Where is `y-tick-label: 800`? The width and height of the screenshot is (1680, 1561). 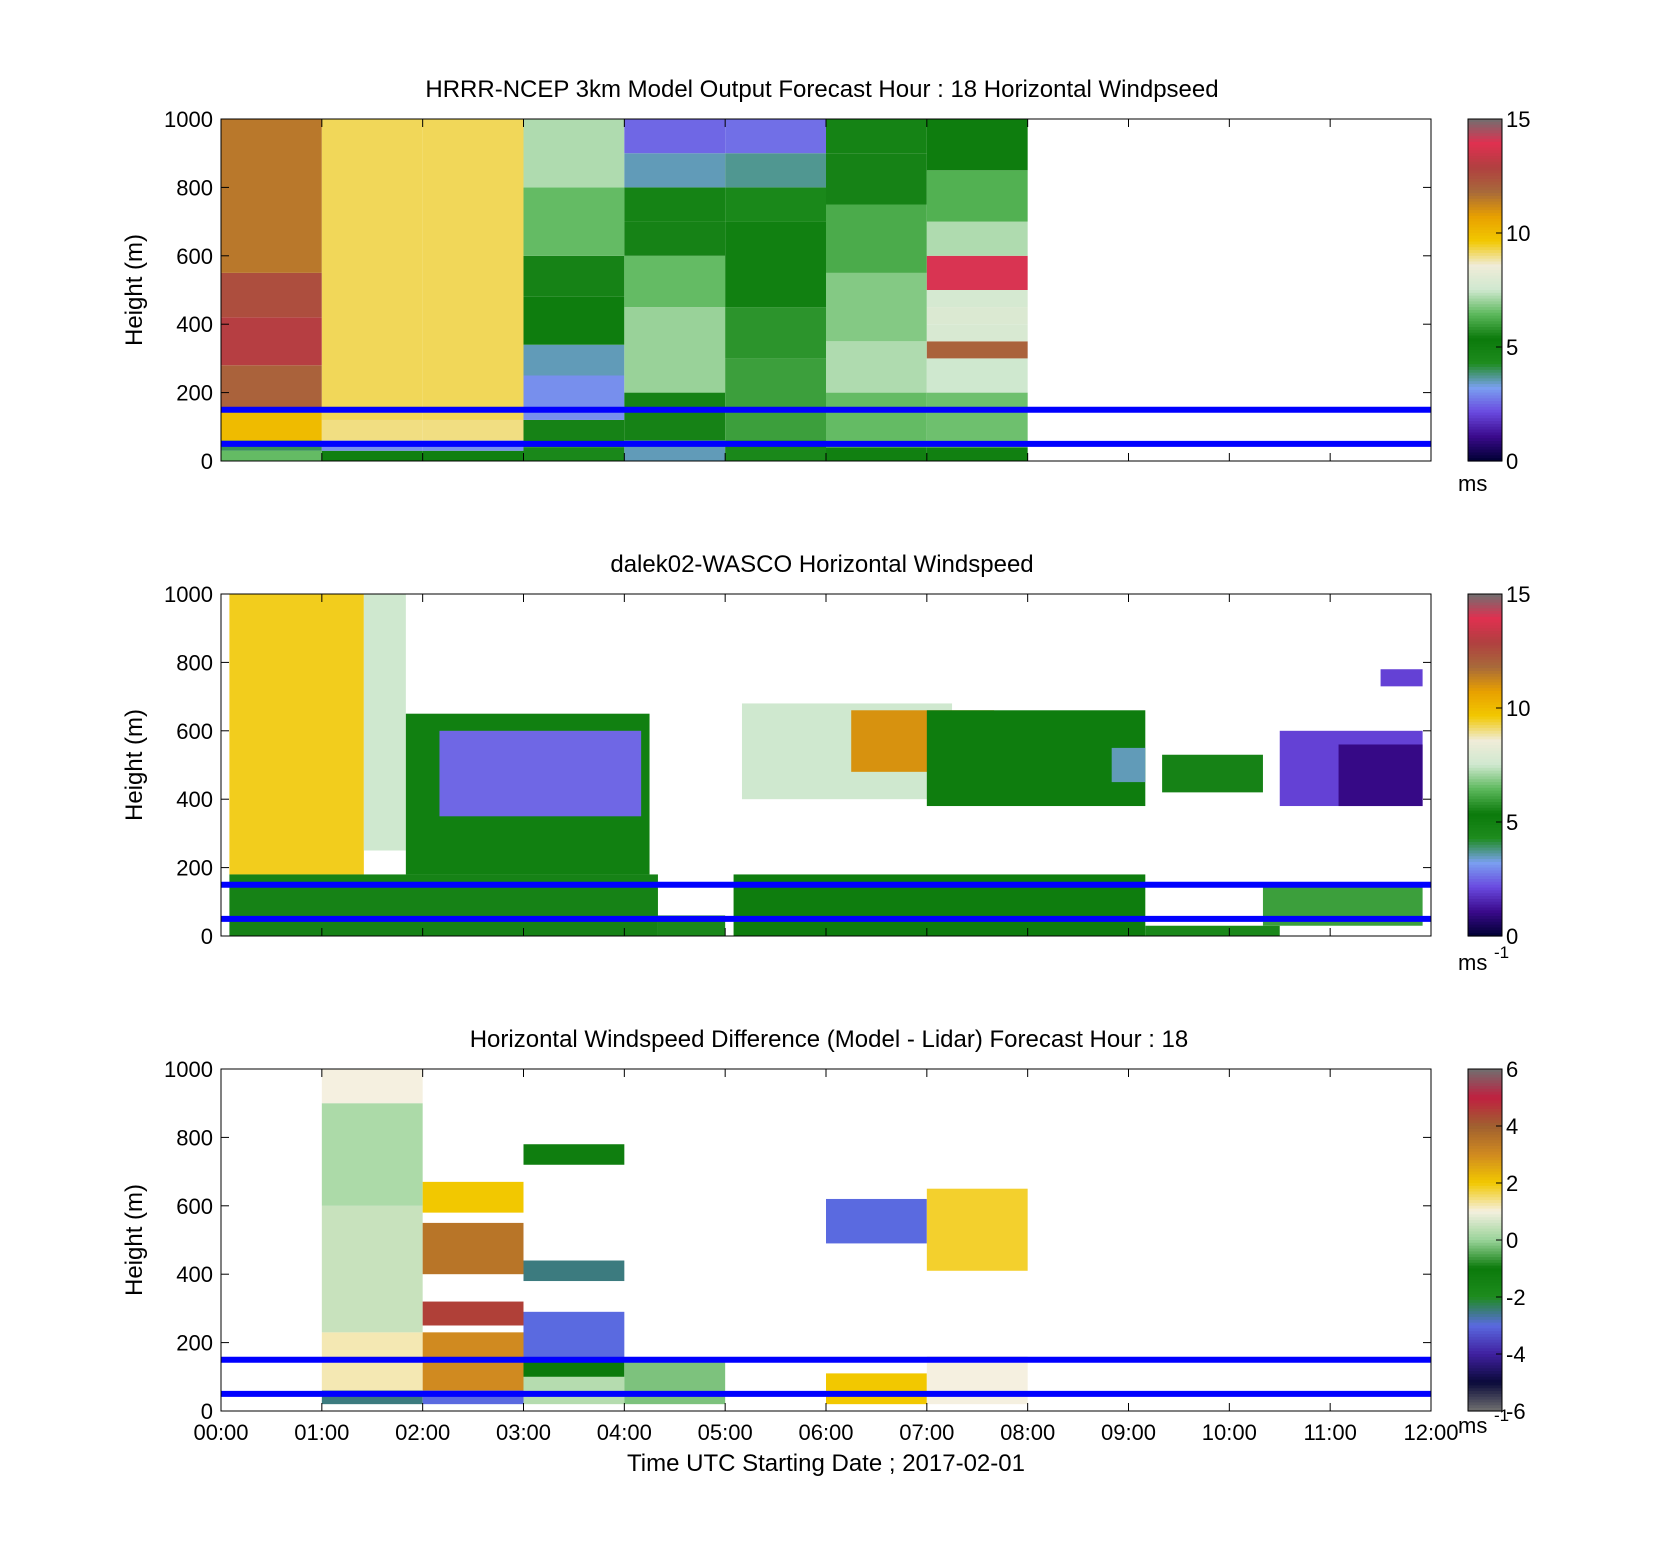
y-tick-label: 800 is located at coordinates (194, 662).